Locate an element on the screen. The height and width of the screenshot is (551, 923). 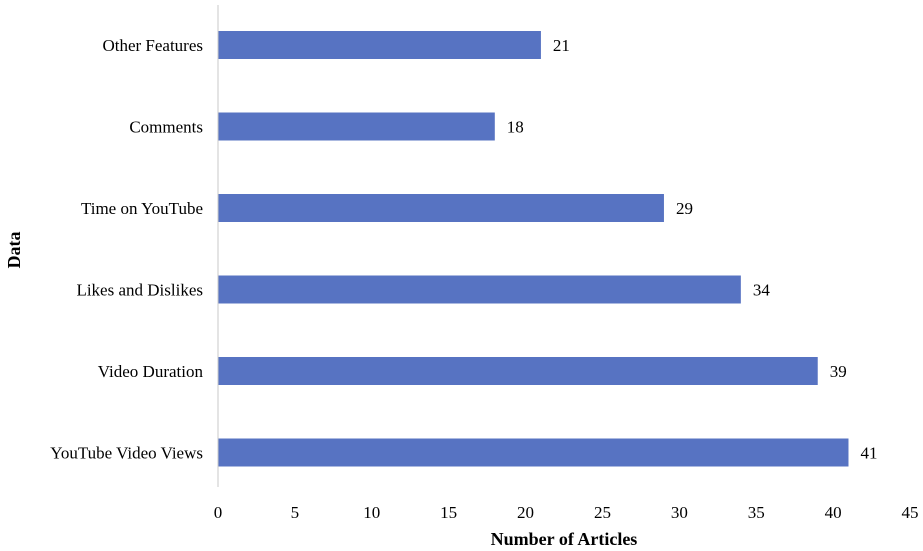
data-label-5: 41 is located at coordinates (868, 453).